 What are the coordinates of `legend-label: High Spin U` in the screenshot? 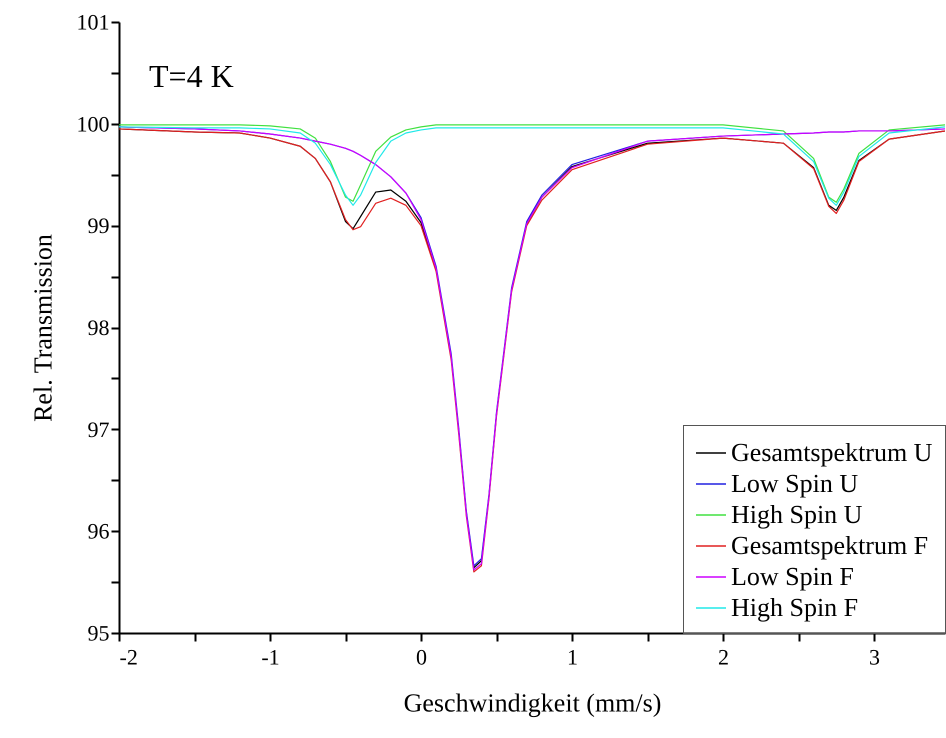 It's located at (797, 514).